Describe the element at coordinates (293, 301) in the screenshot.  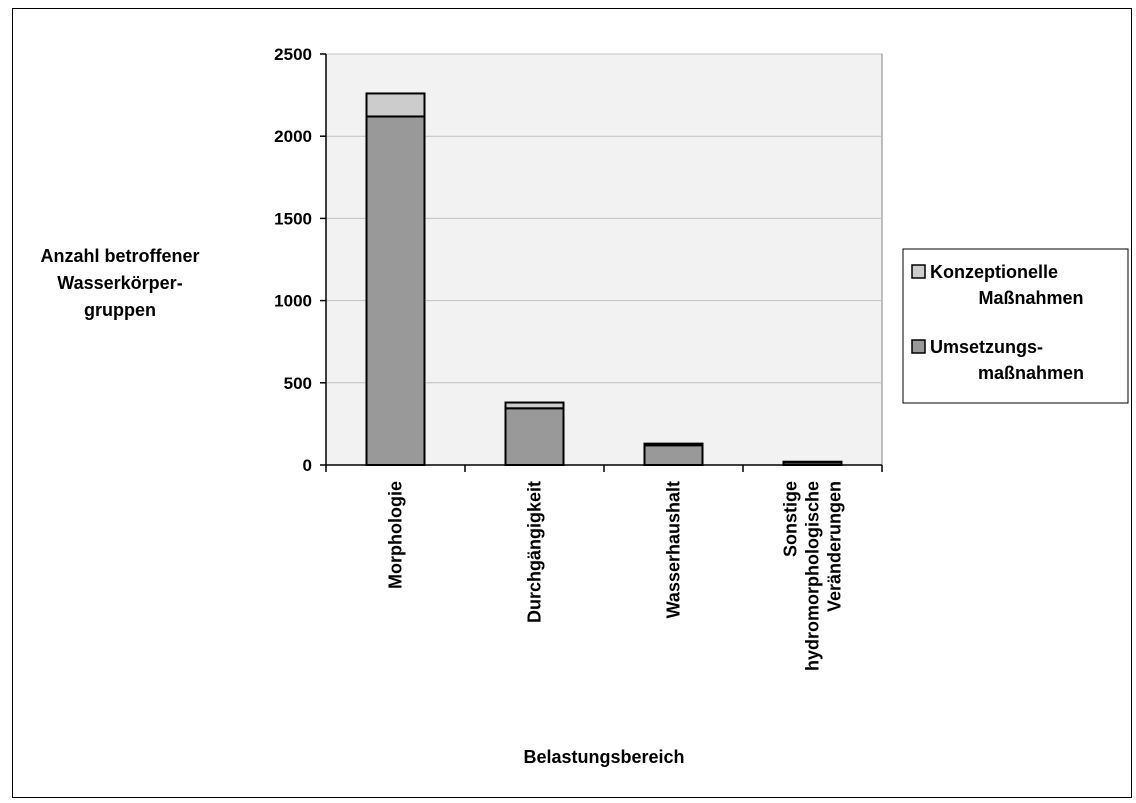
I see `y-tick-label-1000: 1000` at that location.